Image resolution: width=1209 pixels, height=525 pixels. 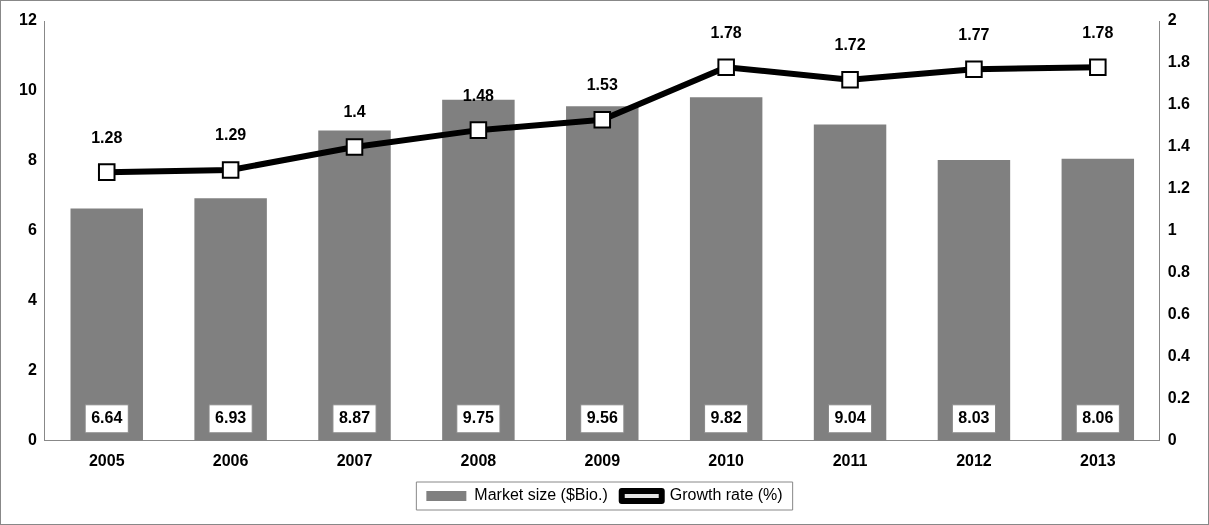 I want to click on data-label: 1.77, so click(x=974, y=34).